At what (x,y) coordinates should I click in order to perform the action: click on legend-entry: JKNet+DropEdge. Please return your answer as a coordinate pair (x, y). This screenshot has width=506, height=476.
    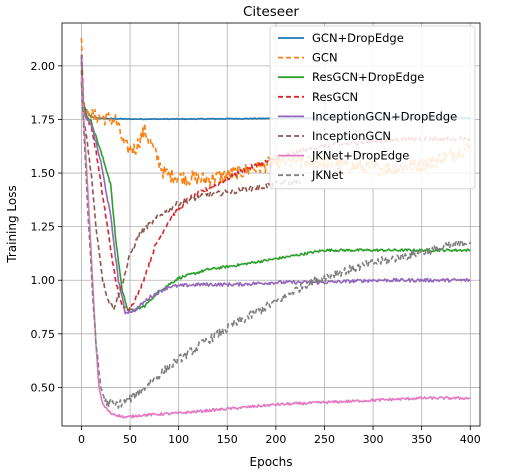
    Looking at the image, I should click on (360, 156).